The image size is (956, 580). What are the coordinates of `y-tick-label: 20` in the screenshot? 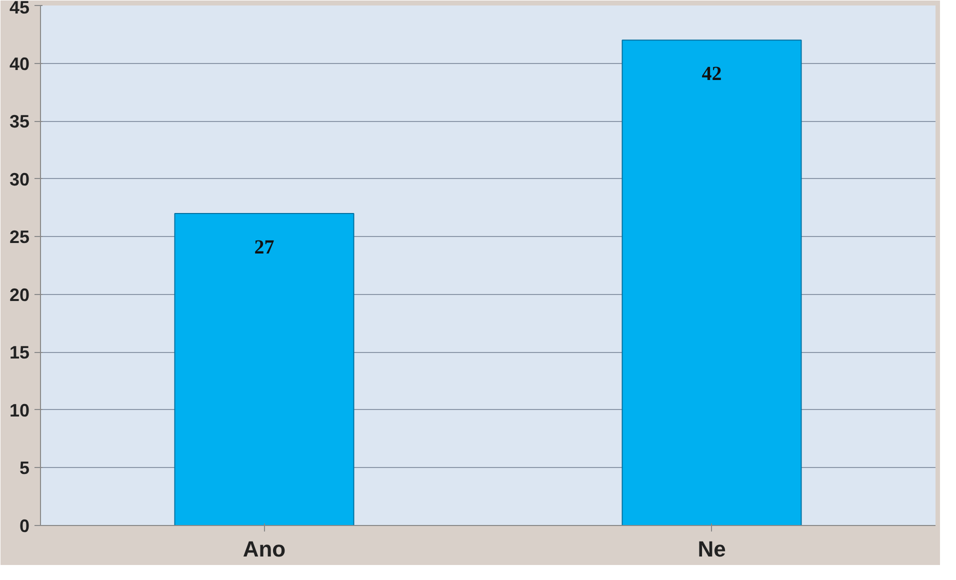 It's located at (19, 294).